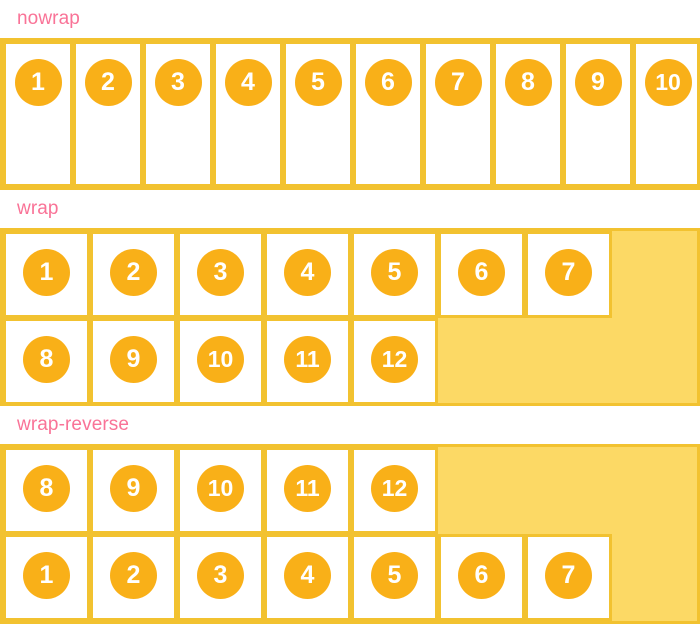 This screenshot has width=700, height=643. Describe the element at coordinates (73, 424) in the screenshot. I see `section-label-wrap-reverse: wrap-reverse` at that location.